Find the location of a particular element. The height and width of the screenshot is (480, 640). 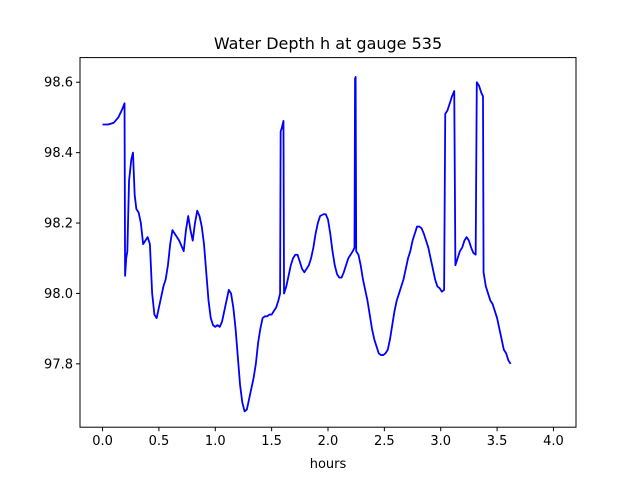

x-tick-label: 0.0 is located at coordinates (102, 441).